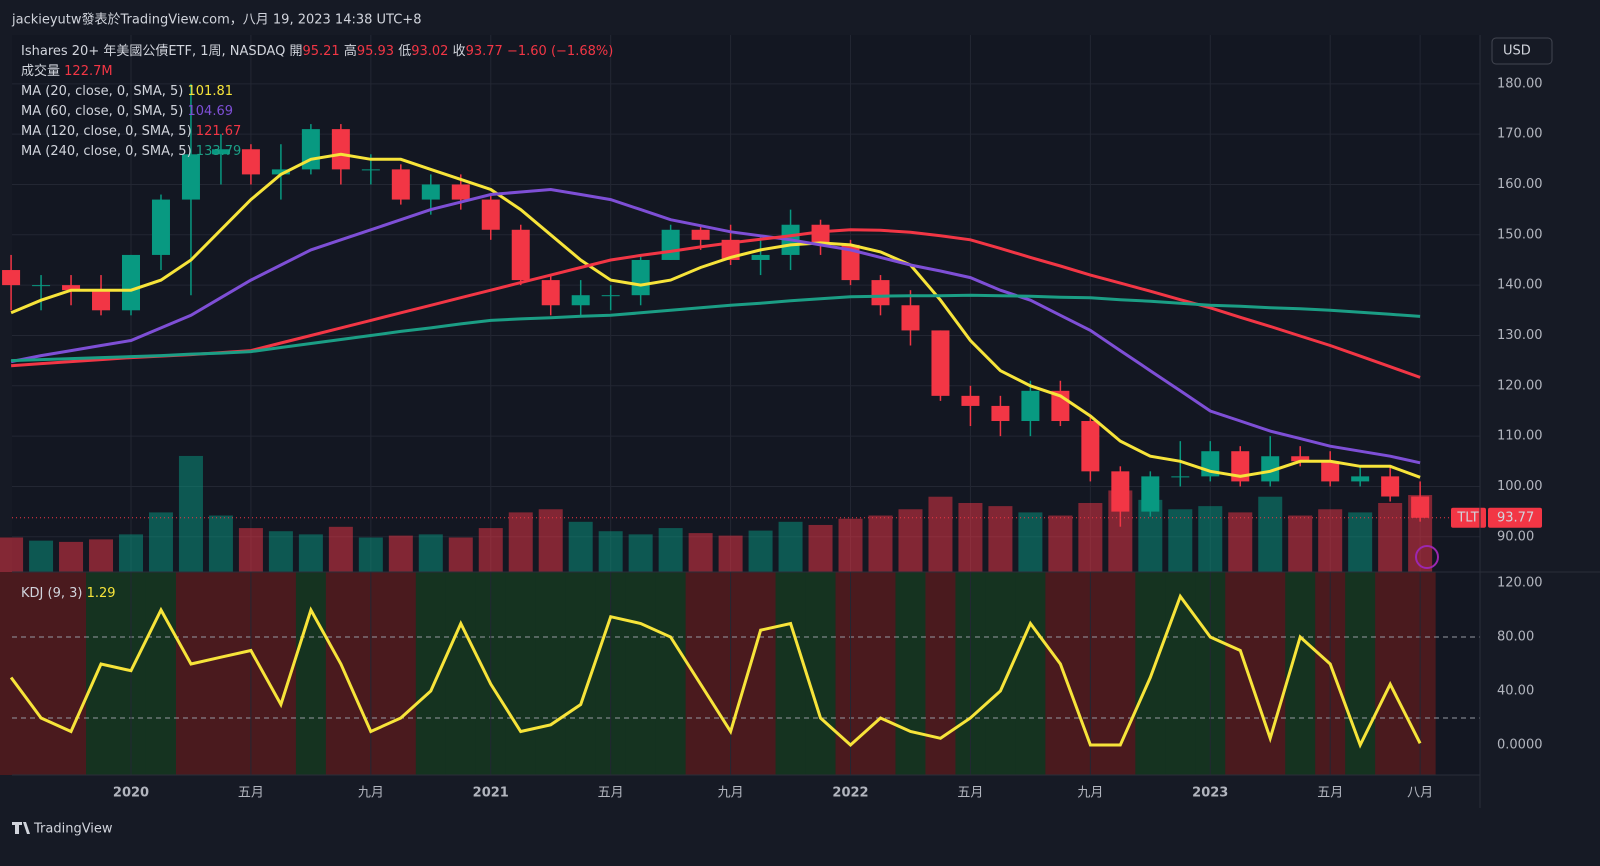  Describe the element at coordinates (1520, 436) in the screenshot. I see `y-tick-label: 110.00` at that location.